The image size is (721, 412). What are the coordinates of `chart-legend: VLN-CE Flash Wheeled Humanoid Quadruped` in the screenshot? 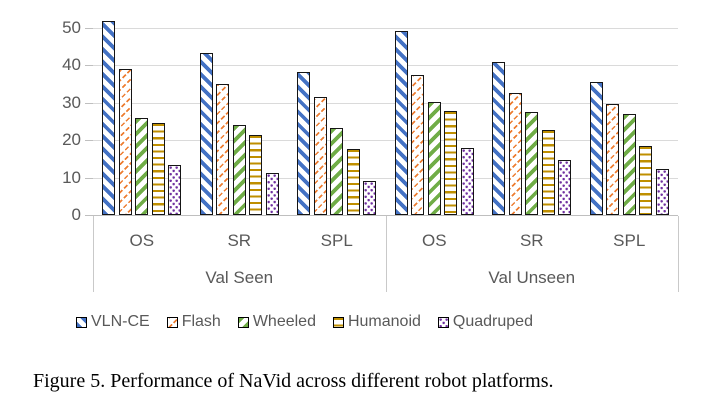 It's located at (304, 322).